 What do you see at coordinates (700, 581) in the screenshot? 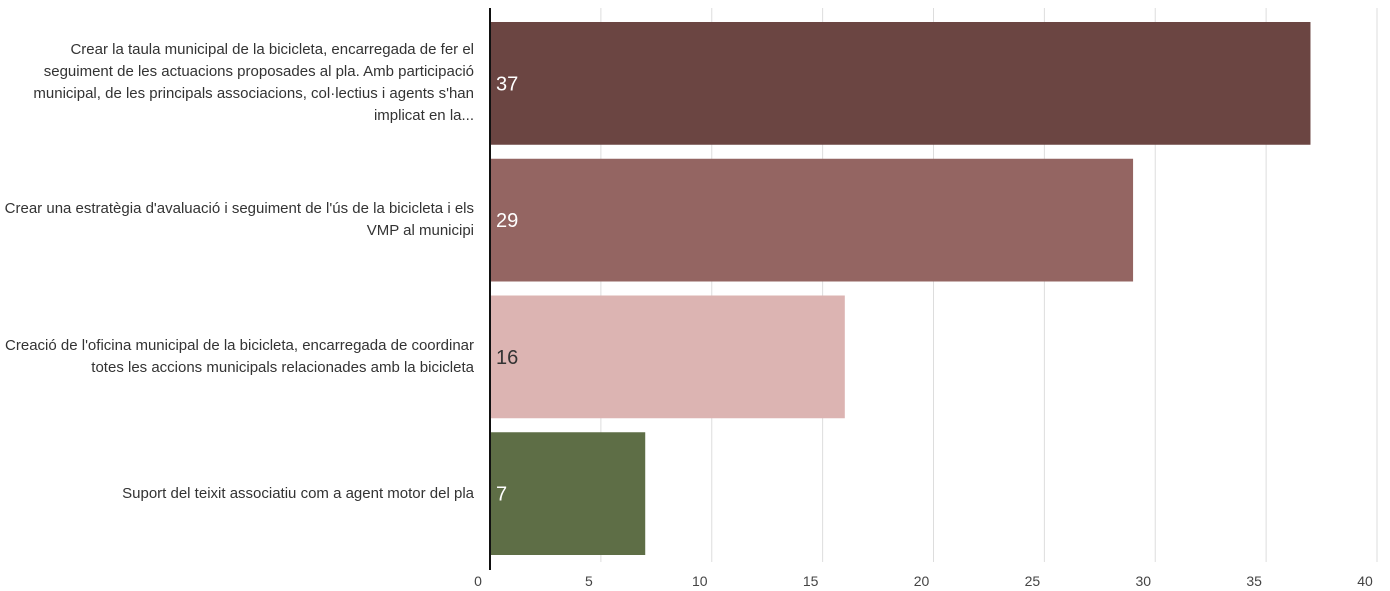
I see `x-tick-label: 10` at bounding box center [700, 581].